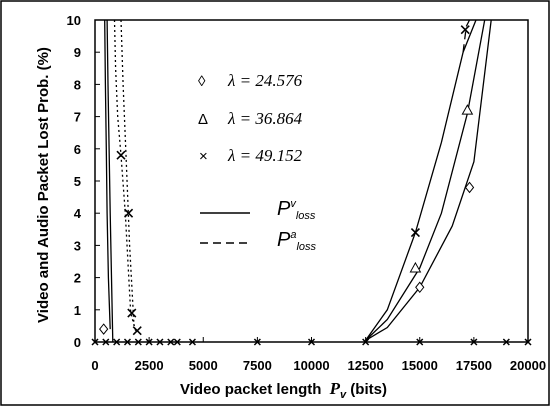  Describe the element at coordinates (366, 389) in the screenshot. I see `x-axis-title-unit: (bits)` at that location.